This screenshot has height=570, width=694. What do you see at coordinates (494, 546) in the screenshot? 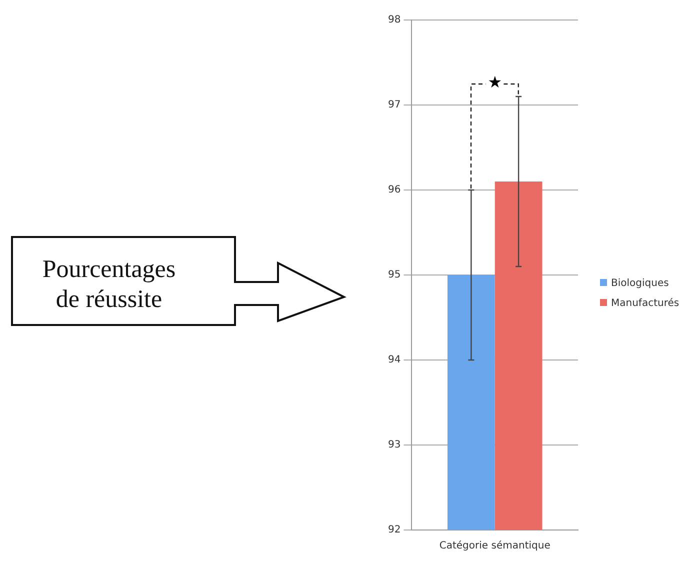
I see `x-tick-label: Catégorie sémantique` at bounding box center [494, 546].